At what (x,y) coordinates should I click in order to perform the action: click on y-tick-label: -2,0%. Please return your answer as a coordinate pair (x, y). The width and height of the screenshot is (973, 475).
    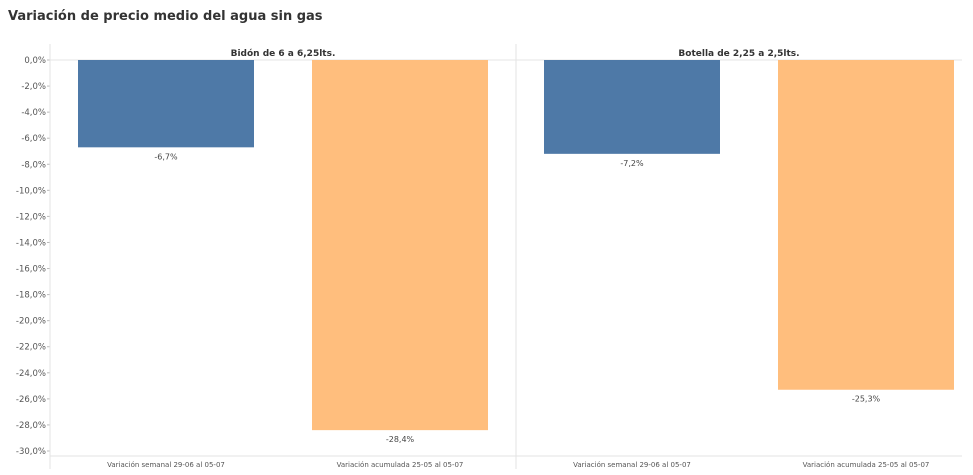
    Looking at the image, I should click on (33, 87).